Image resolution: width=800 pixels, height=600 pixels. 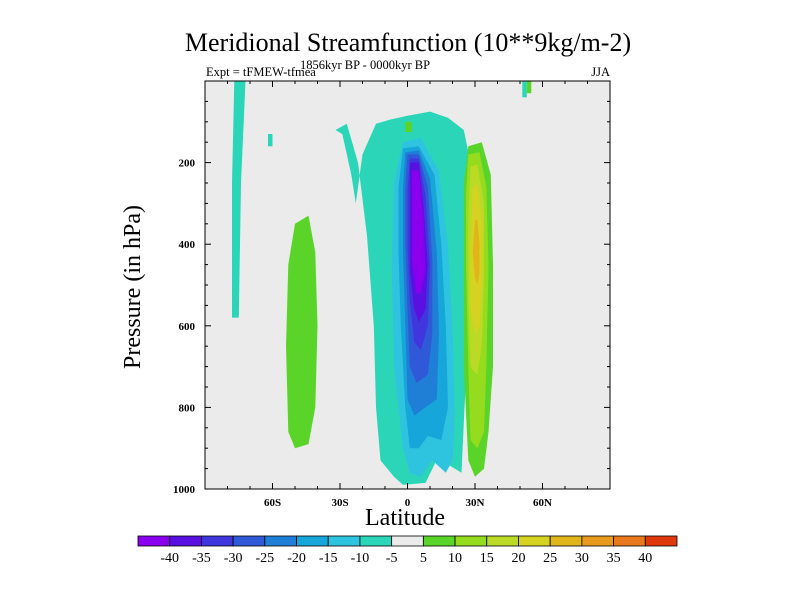 What do you see at coordinates (272, 503) in the screenshot?
I see `x-tick-label: 60S` at bounding box center [272, 503].